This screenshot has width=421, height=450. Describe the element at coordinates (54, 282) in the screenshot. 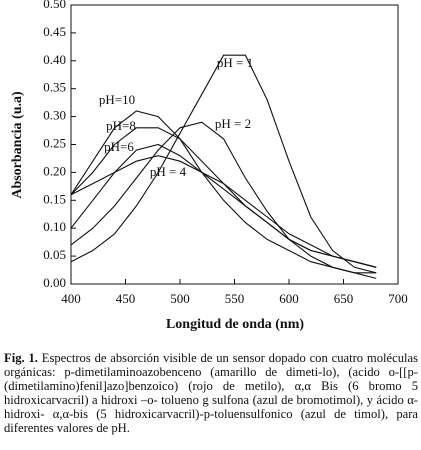

I see `y-tick-label: 0.00` at that location.